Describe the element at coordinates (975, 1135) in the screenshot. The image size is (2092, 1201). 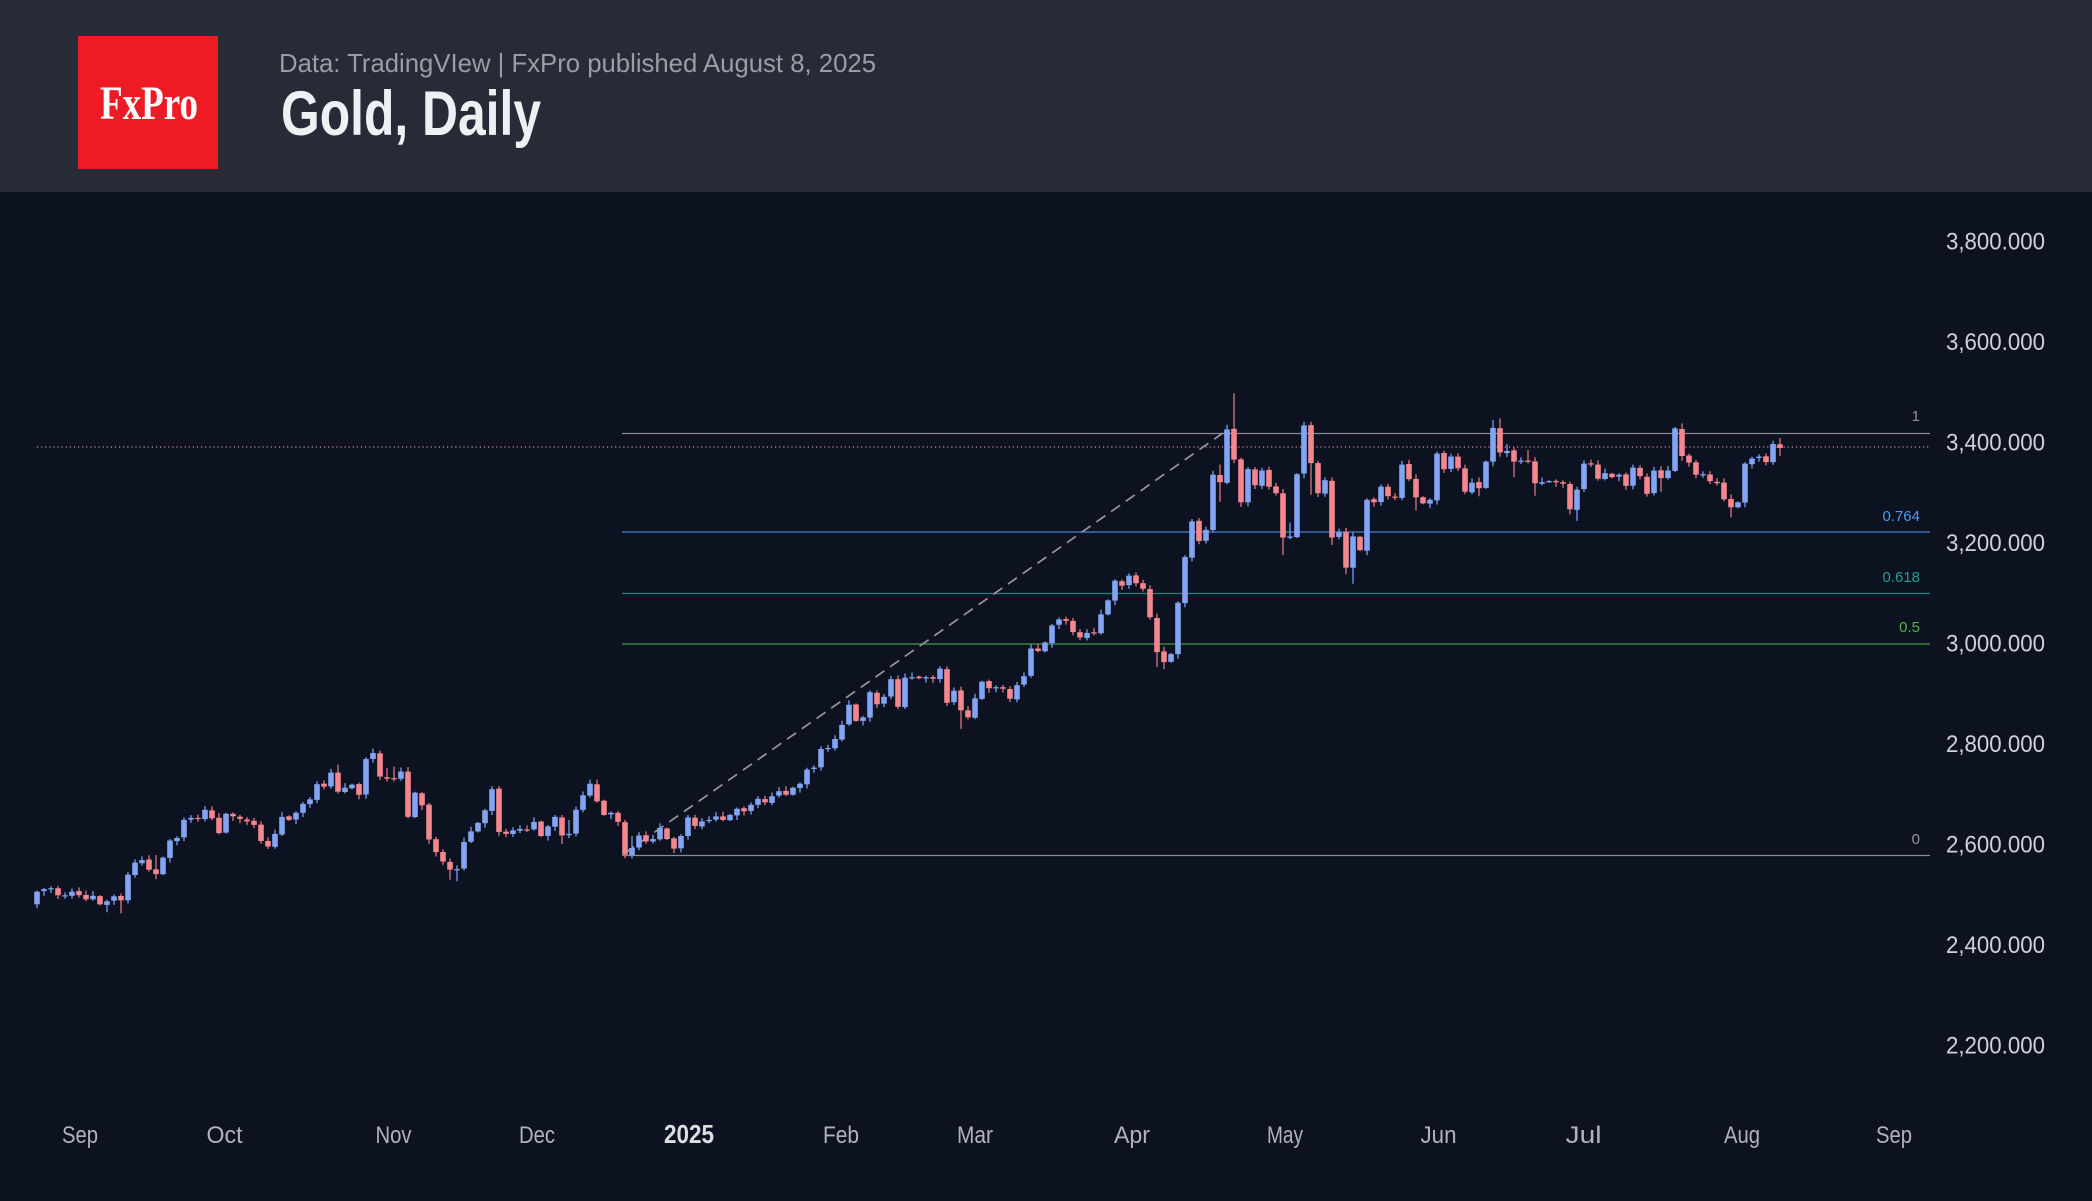
I see `svg-text: Mar` at that location.